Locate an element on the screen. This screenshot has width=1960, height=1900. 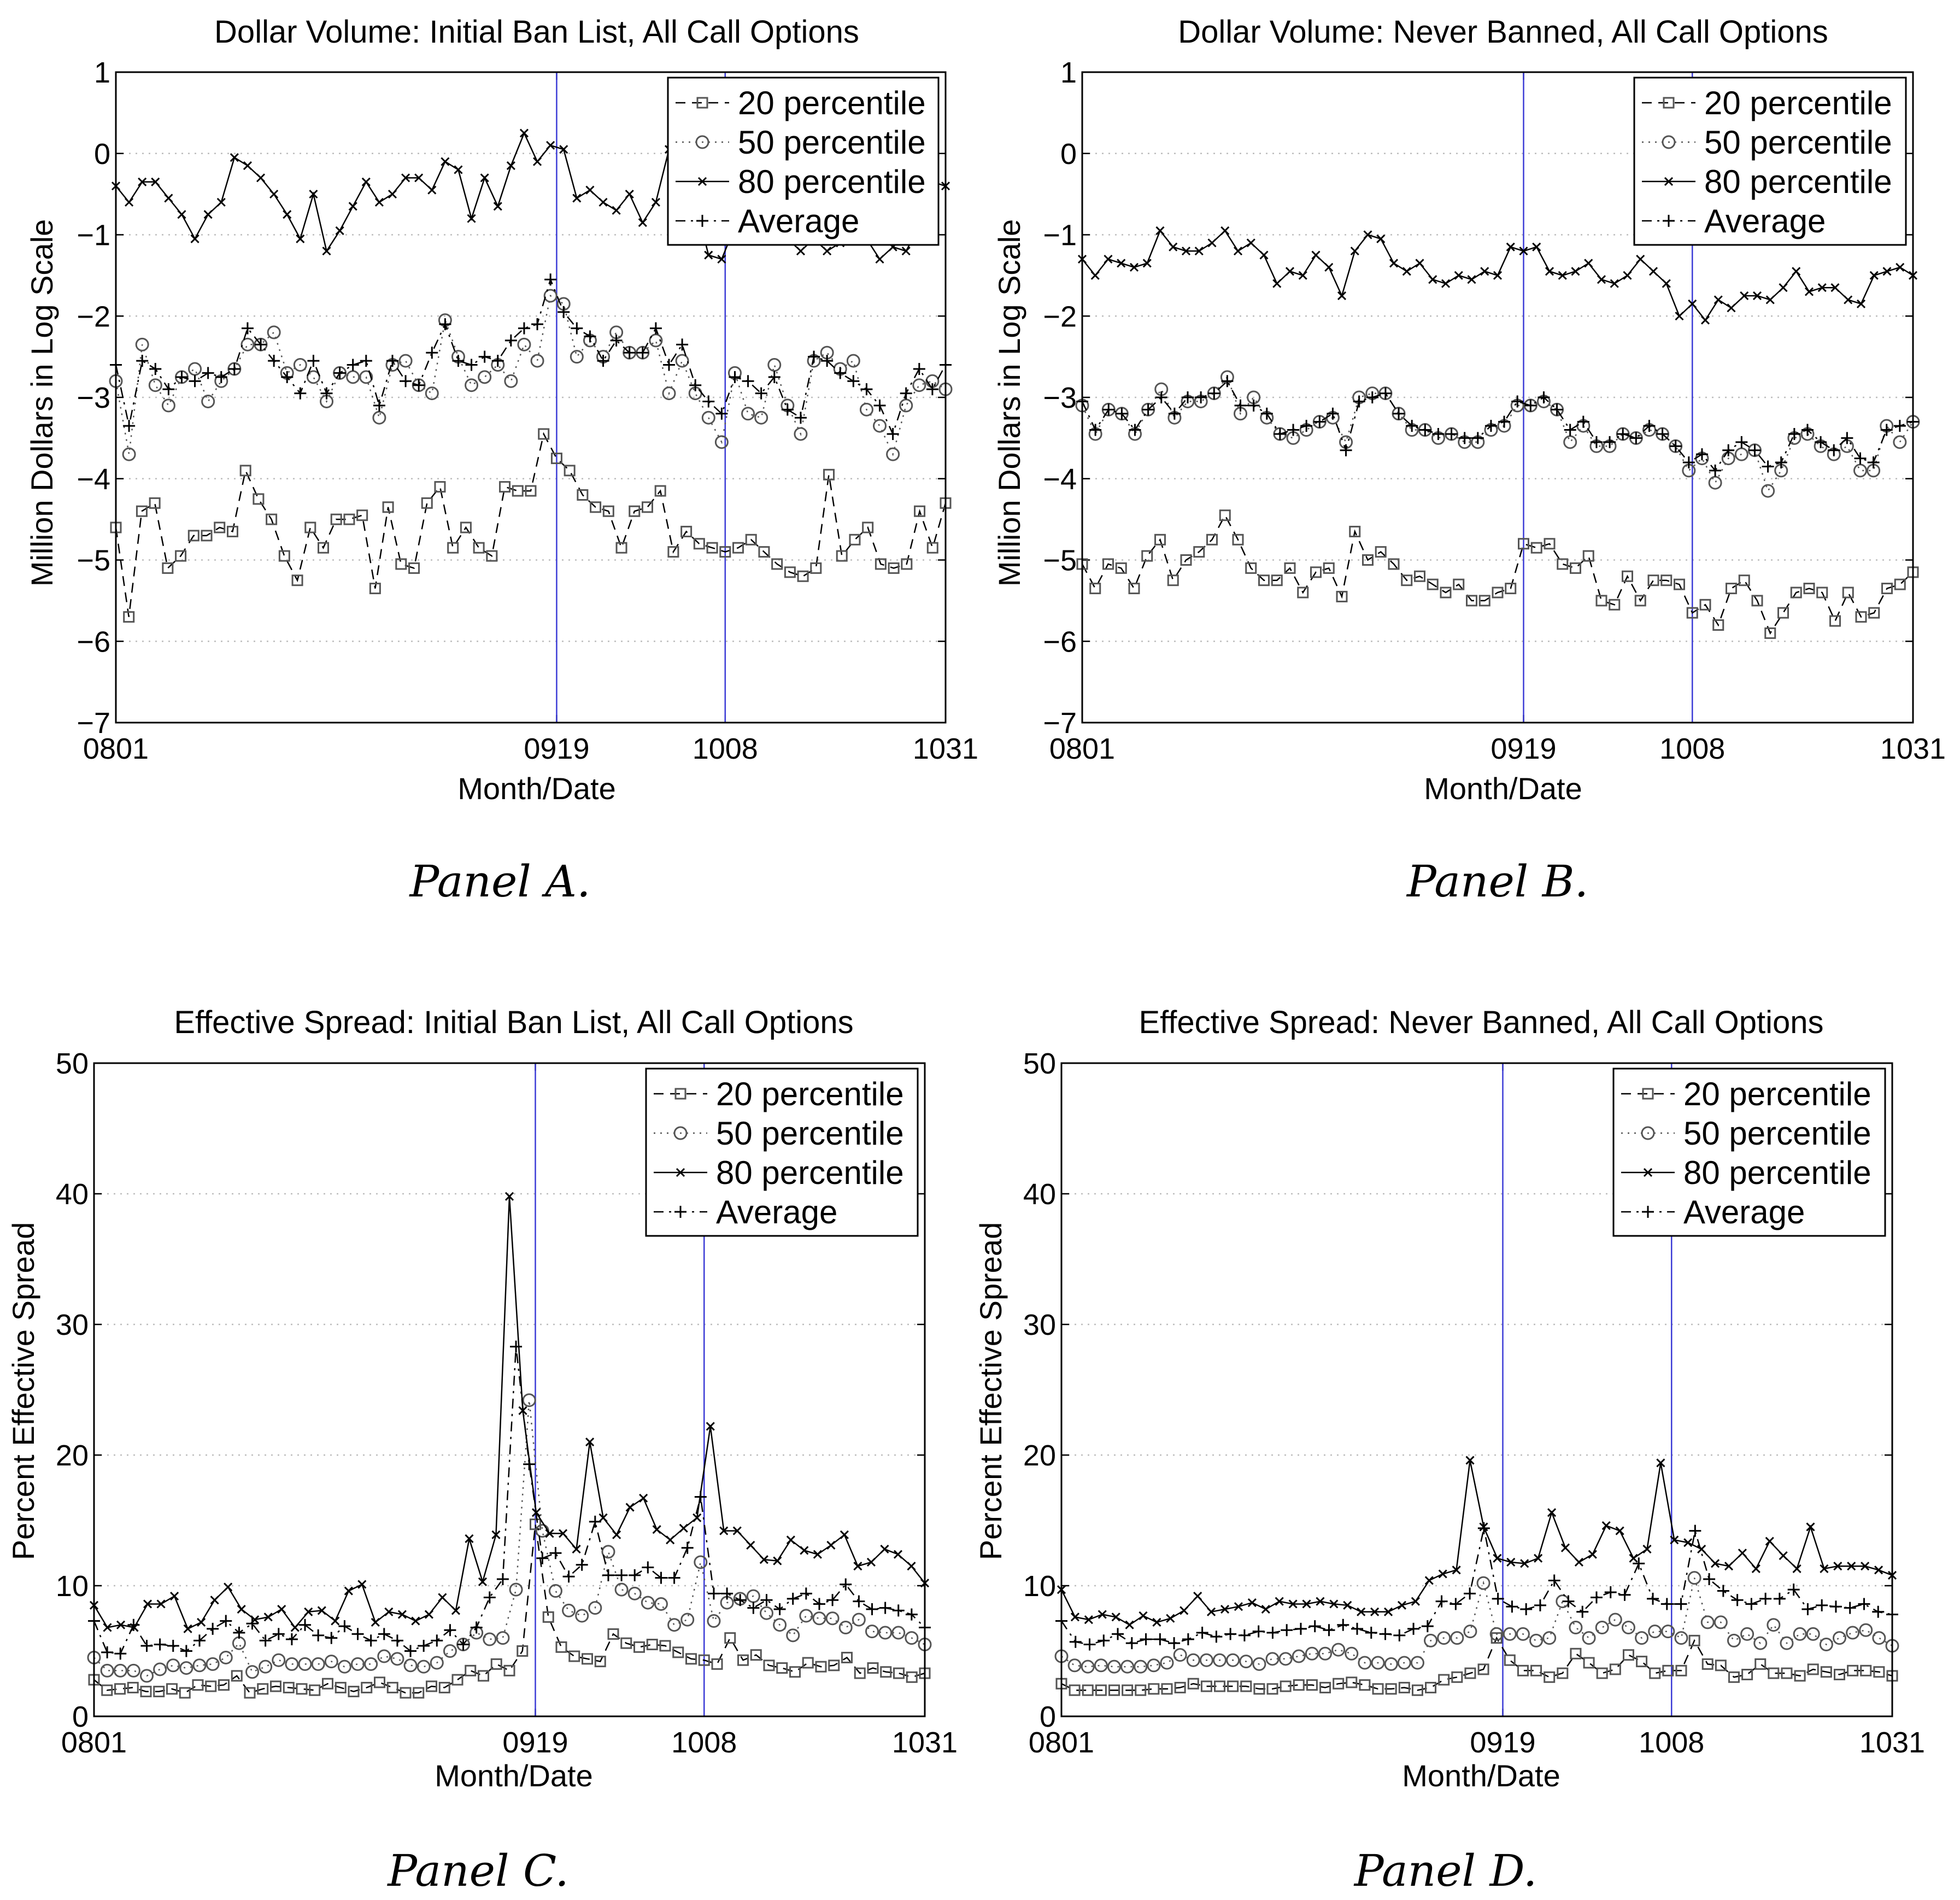
y-tick-label: 50 is located at coordinates (1039, 1063).